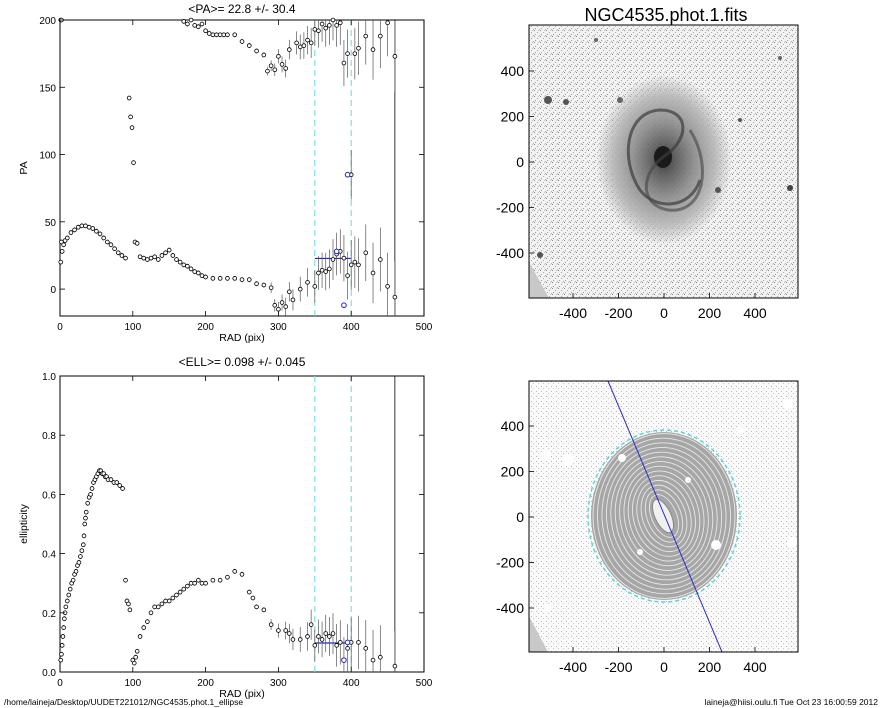  What do you see at coordinates (132, 683) in the screenshot?
I see `ell-xtick-label: 100` at bounding box center [132, 683].